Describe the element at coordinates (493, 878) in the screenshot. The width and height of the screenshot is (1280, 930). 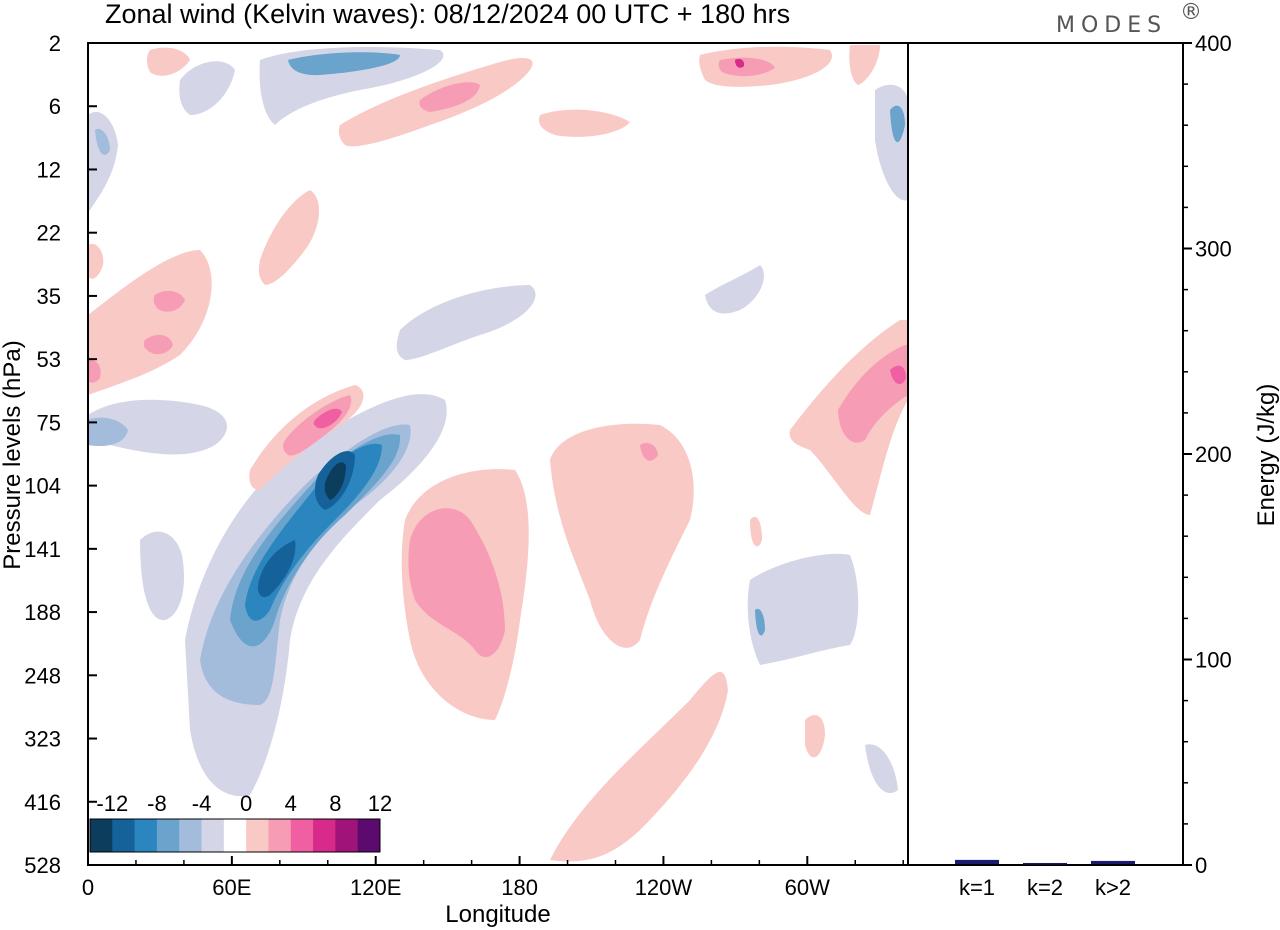
I see `longitude-axis: 0 60E 120E 180 120W 60W` at that location.